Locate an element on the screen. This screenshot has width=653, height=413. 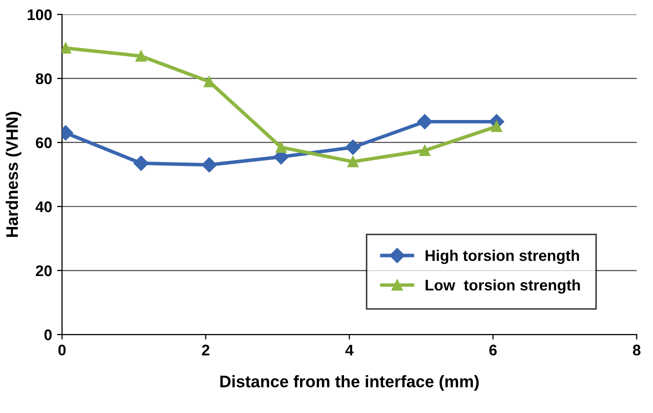
x-tick-label: 4 is located at coordinates (349, 350).